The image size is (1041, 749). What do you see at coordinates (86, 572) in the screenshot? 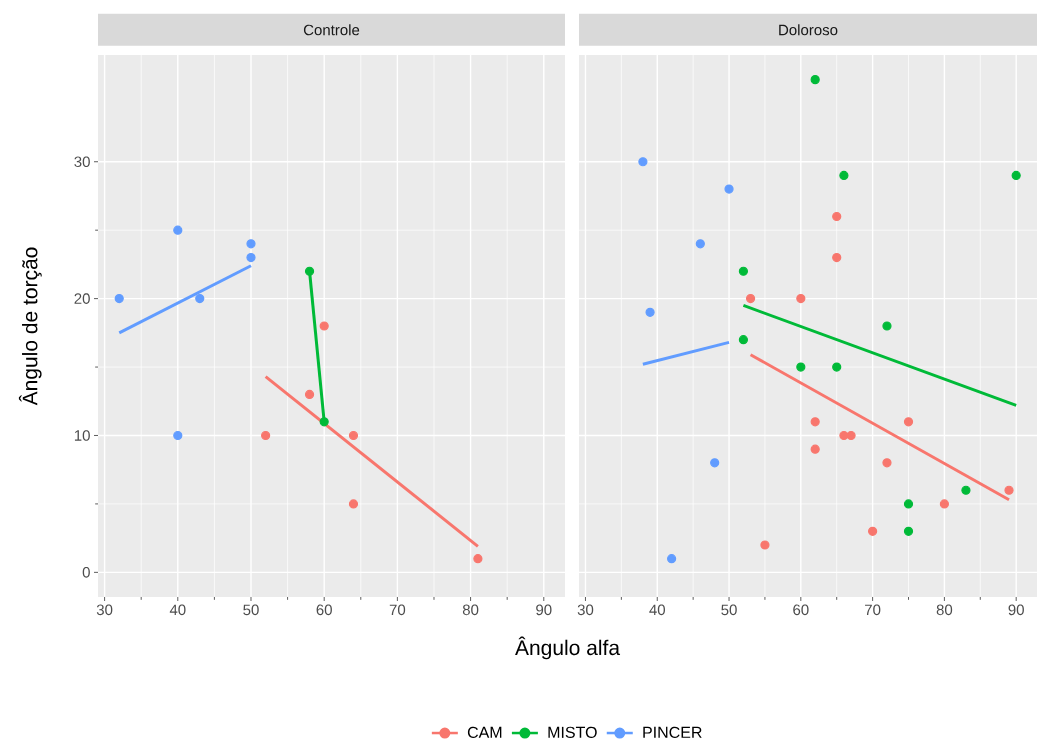
I see `y-tick-label: 0` at bounding box center [86, 572].